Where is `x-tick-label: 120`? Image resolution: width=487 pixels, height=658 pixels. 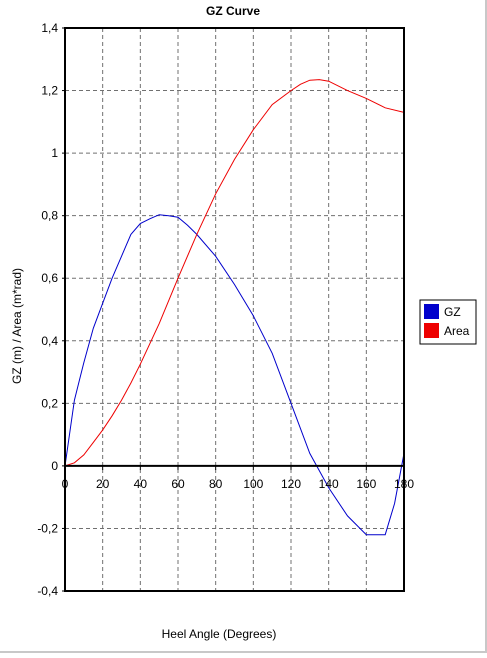
x-tick-label: 120 is located at coordinates (291, 484).